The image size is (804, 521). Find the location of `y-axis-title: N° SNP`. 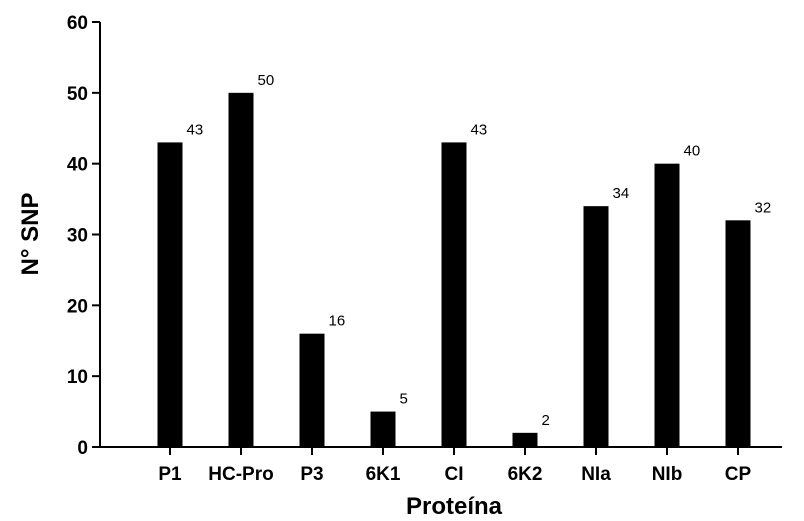

y-axis-title: N° SNP is located at coordinates (30, 234).